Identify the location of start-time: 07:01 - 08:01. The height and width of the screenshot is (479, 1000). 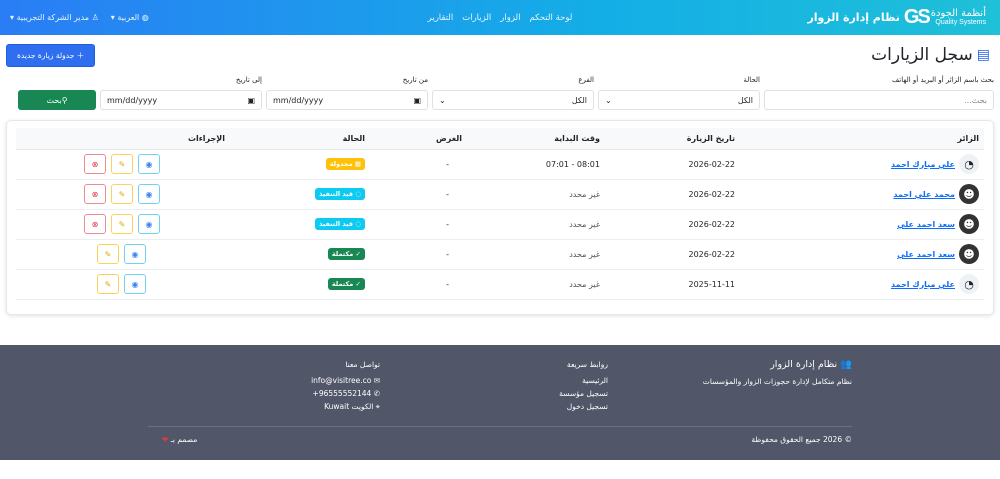
(536, 164).